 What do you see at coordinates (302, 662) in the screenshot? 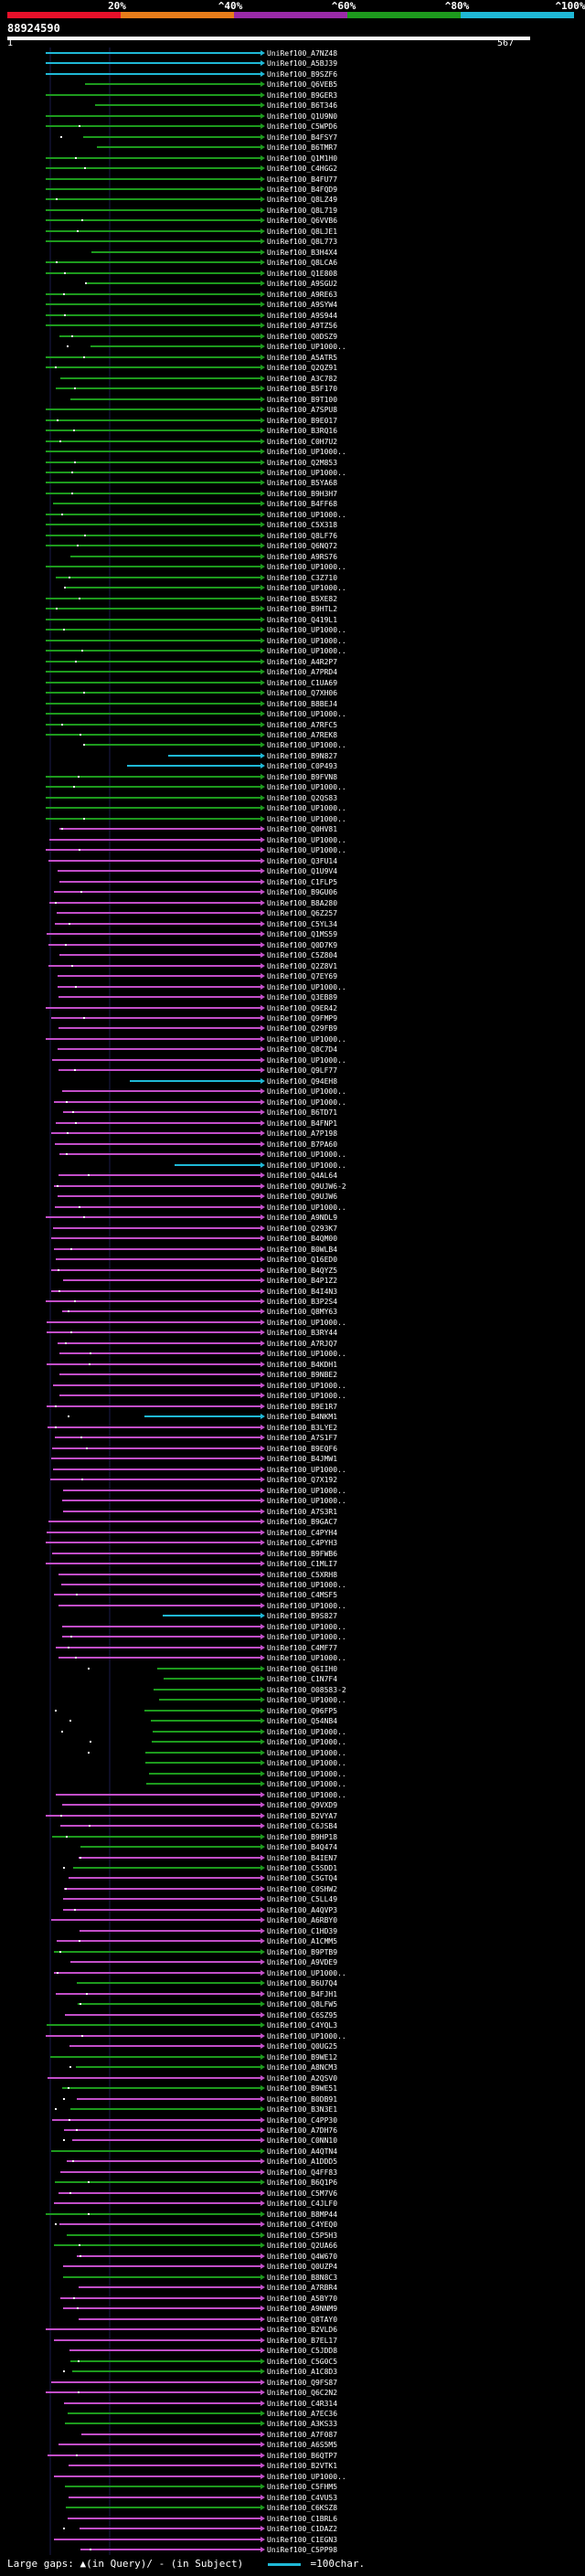
I see `hit-label: UniRef100_A4R2P7` at bounding box center [302, 662].